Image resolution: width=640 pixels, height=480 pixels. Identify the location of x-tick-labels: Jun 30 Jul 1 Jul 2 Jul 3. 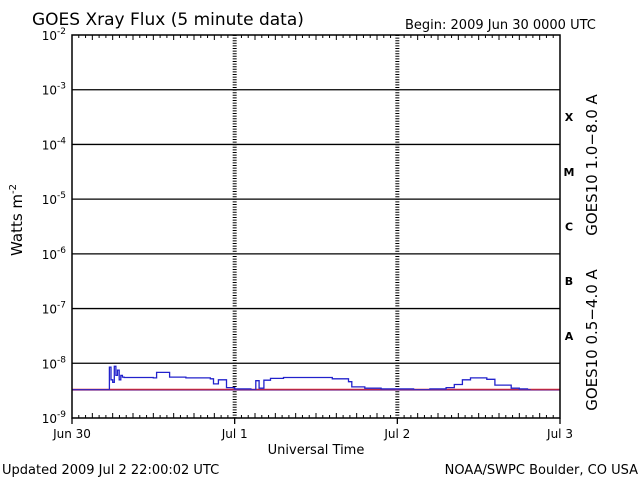
(312, 434).